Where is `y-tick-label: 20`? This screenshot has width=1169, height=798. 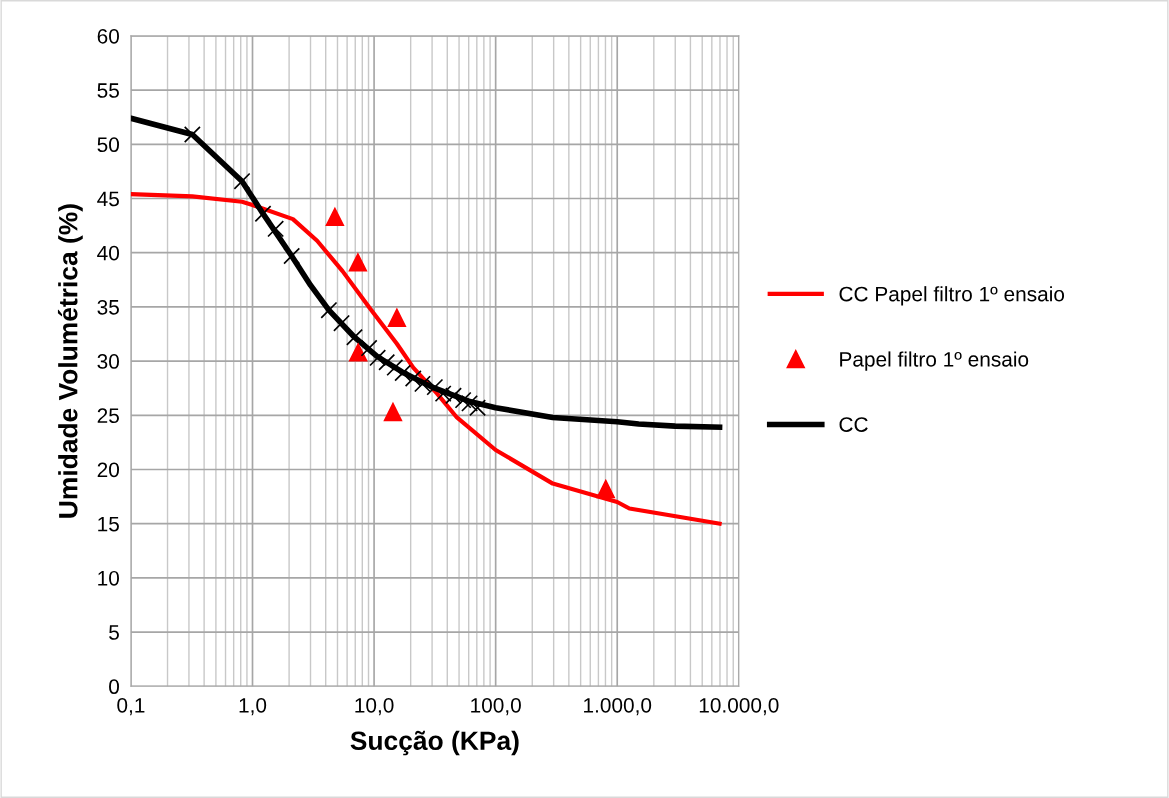
y-tick-label: 20 is located at coordinates (108, 470).